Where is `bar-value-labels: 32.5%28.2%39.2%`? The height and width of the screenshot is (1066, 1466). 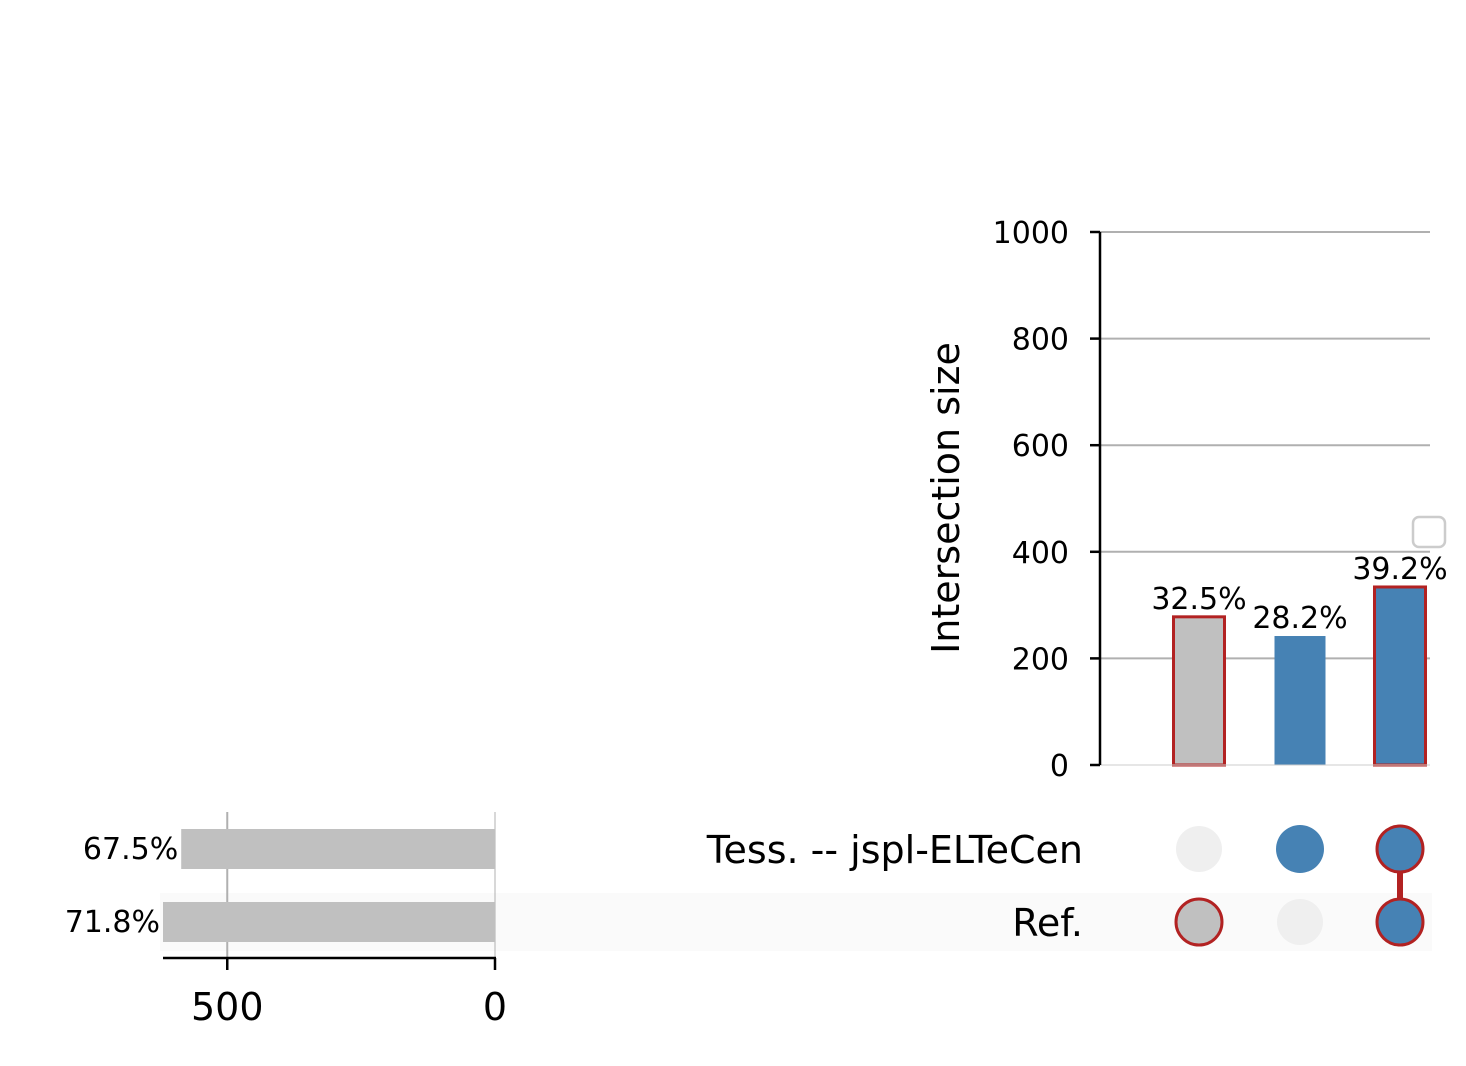 bar-value-labels: 32.5%28.2%39.2% is located at coordinates (1299, 594).